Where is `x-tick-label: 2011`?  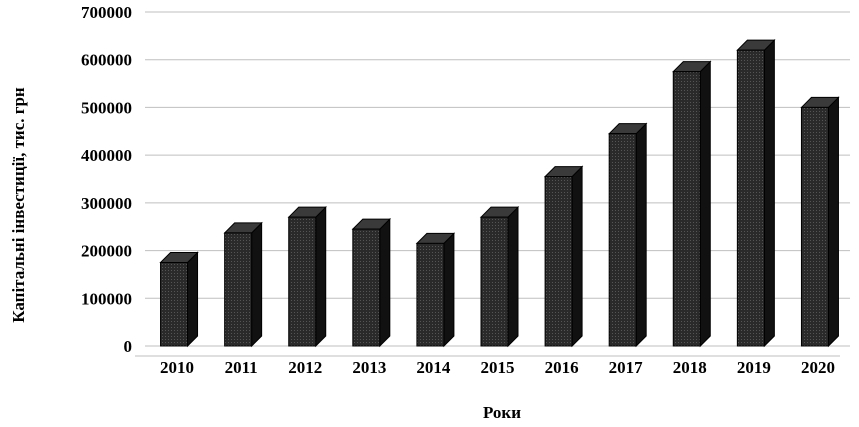 x-tick-label: 2011 is located at coordinates (241, 367).